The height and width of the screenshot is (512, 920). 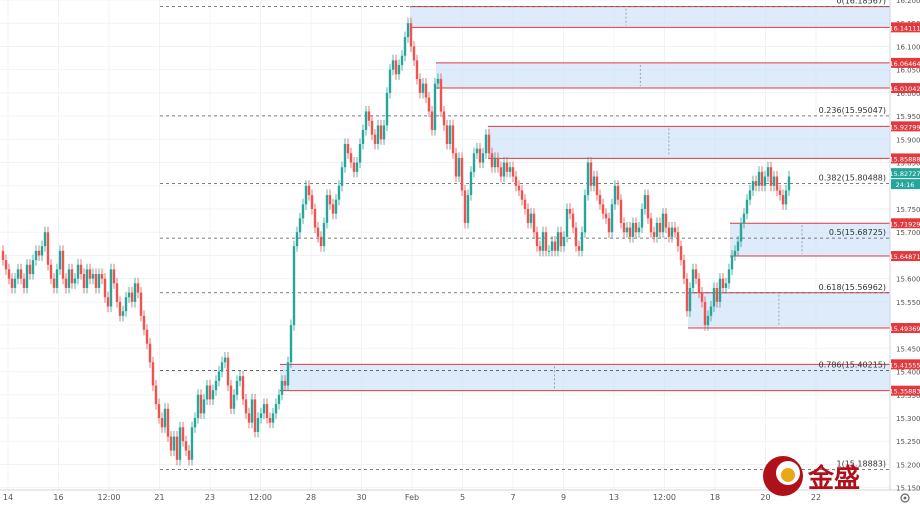 I want to click on settings-gear-icon, so click(x=905, y=498).